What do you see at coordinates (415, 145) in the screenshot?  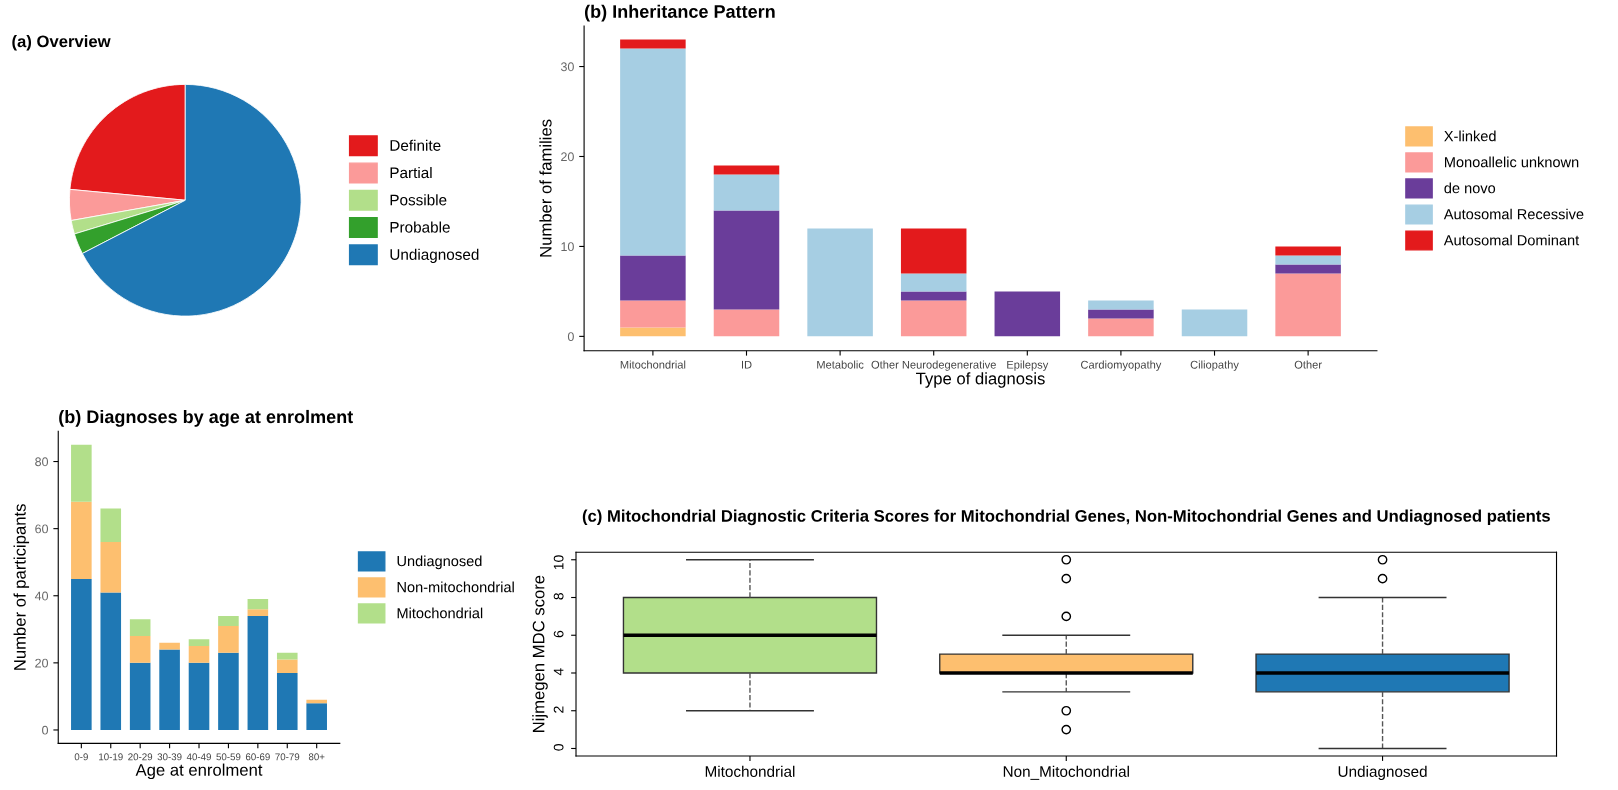 I see `legend-label: Definite` at bounding box center [415, 145].